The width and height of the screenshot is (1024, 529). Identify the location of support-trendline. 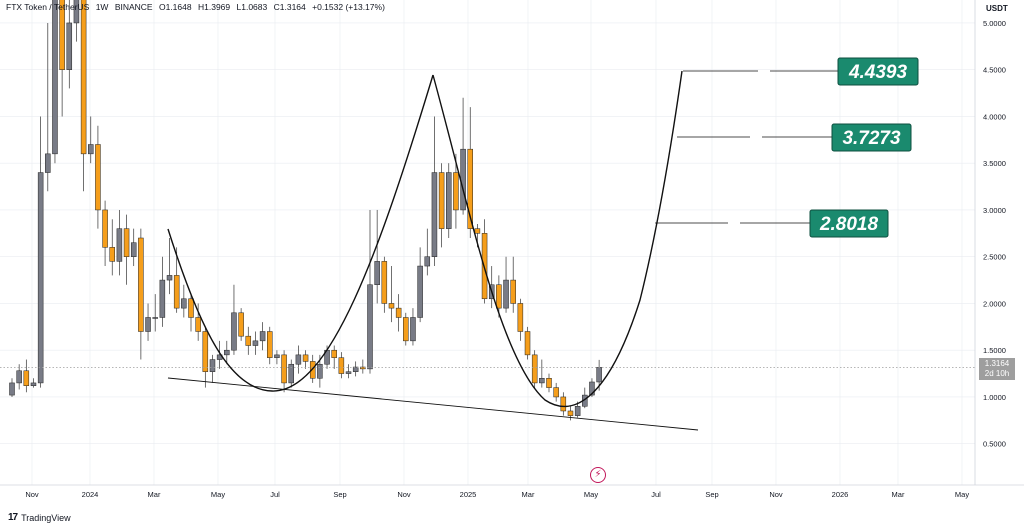
(433, 404).